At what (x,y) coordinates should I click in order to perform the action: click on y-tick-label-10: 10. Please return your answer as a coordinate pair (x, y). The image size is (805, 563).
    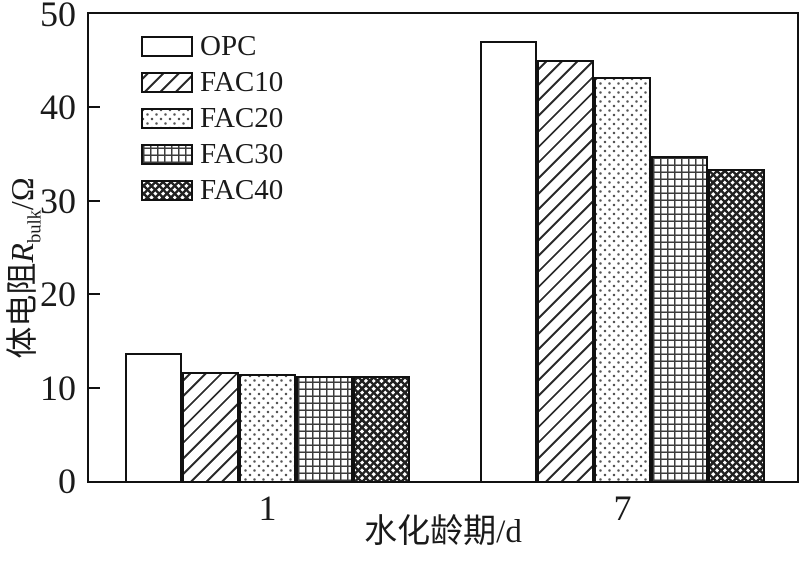
    Looking at the image, I should click on (58, 387).